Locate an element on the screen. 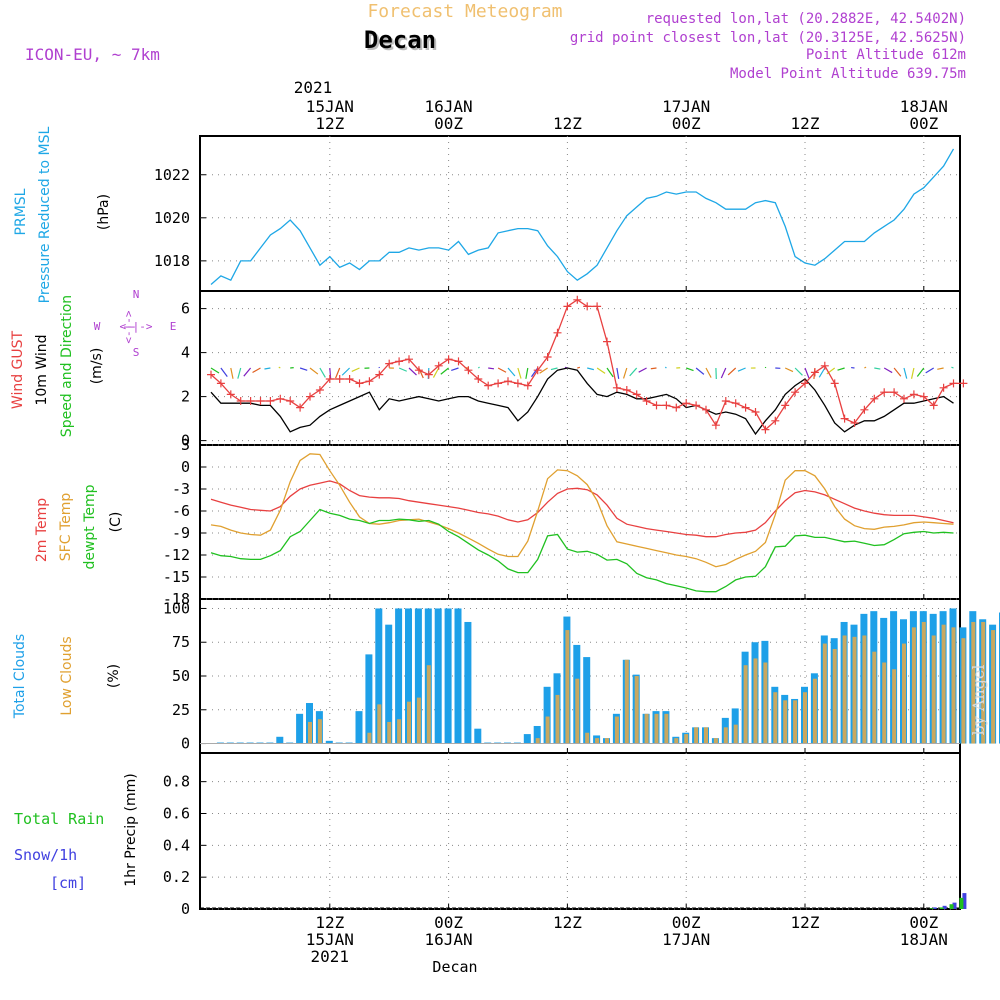 This screenshot has width=1000, height=1000. location-title-shadow: Decan is located at coordinates (402, 42).